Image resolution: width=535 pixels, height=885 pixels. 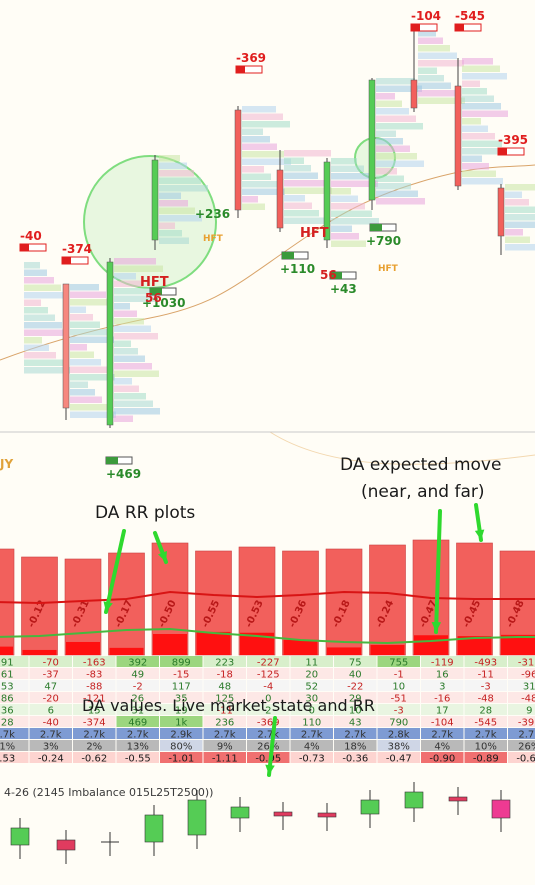 What do you see at coordinates (181, 663) in the screenshot?
I see `table-cell-value: 899` at bounding box center [181, 663].